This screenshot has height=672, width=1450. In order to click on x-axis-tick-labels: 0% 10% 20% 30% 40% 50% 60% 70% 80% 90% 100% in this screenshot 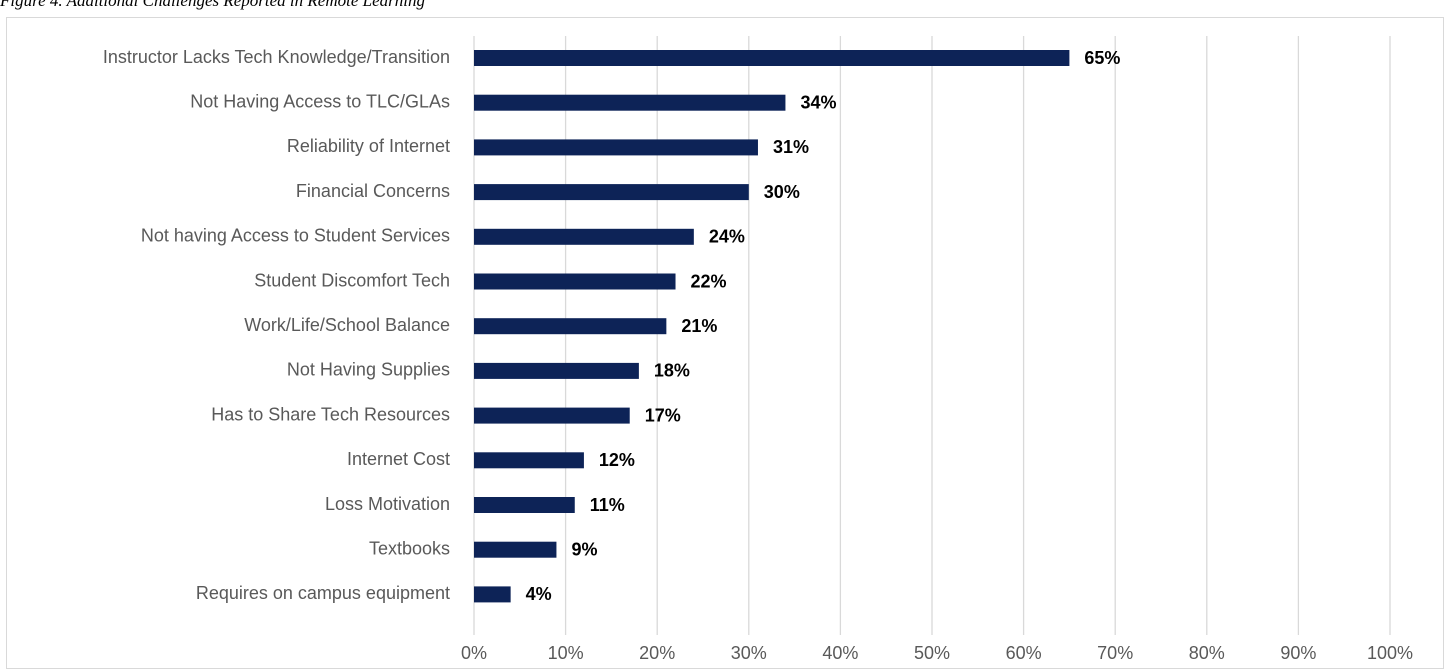, I will do `click(937, 653)`.